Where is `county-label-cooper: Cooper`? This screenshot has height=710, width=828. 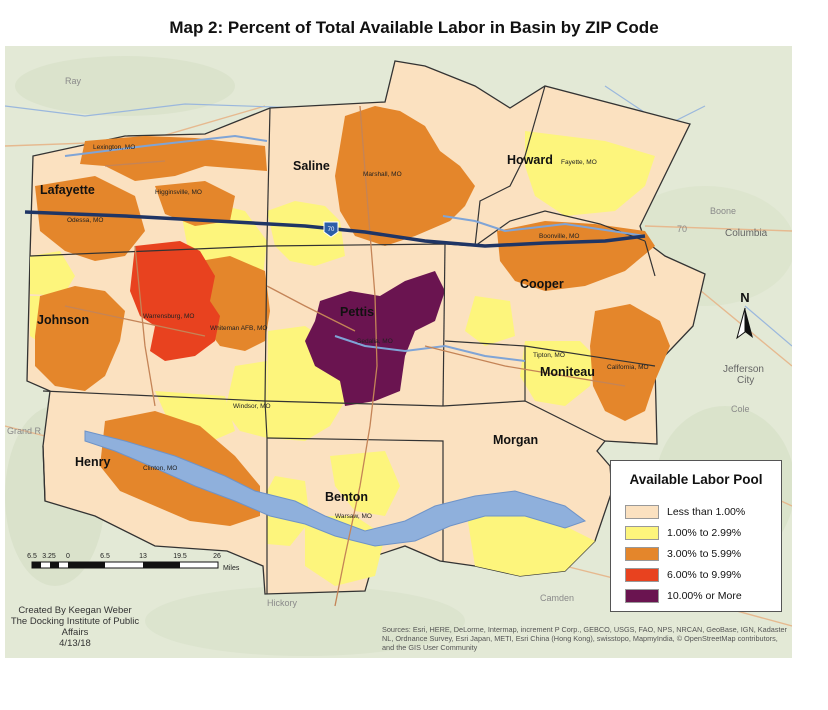
county-label-cooper: Cooper is located at coordinates (542, 284).